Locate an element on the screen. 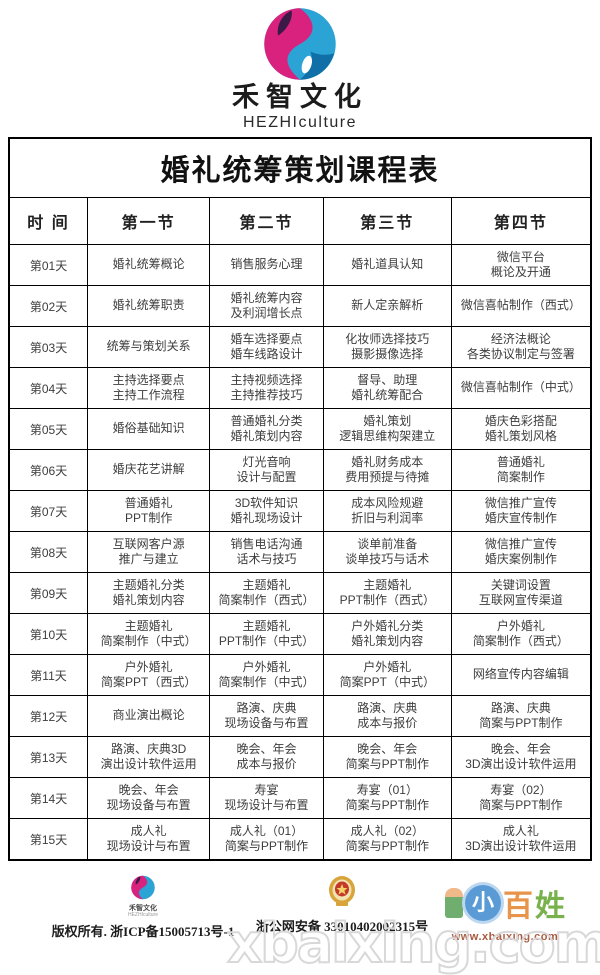 The height and width of the screenshot is (975, 600). session3-cell: 谈单前准备 谈单技巧与话术 is located at coordinates (387, 552).